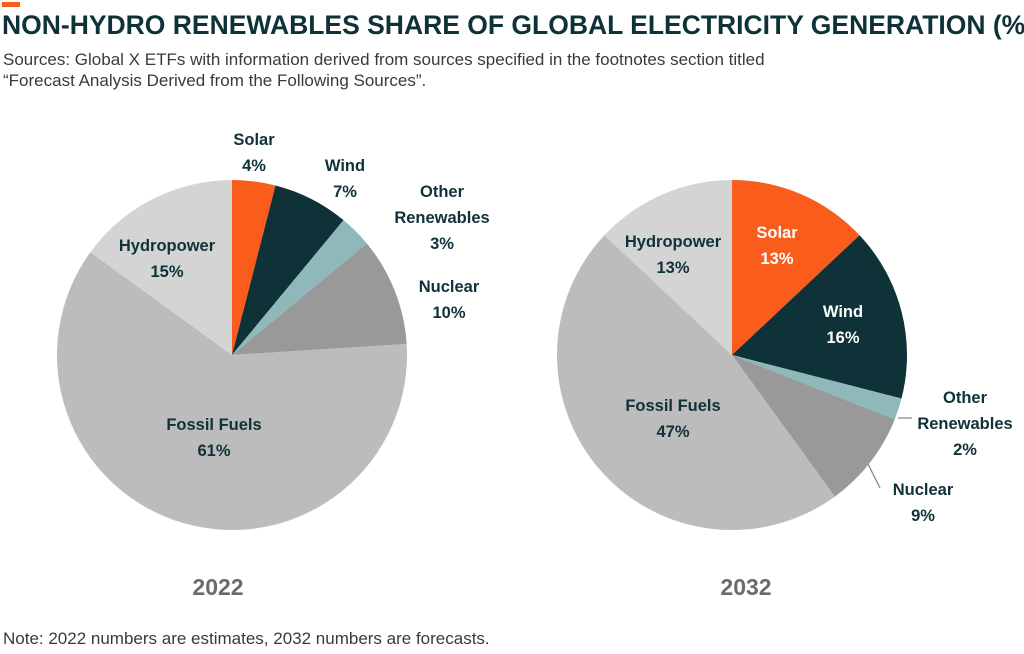 The height and width of the screenshot is (654, 1024). I want to click on data-label-other-renewables: Other Renewables 3%, so click(441, 218).